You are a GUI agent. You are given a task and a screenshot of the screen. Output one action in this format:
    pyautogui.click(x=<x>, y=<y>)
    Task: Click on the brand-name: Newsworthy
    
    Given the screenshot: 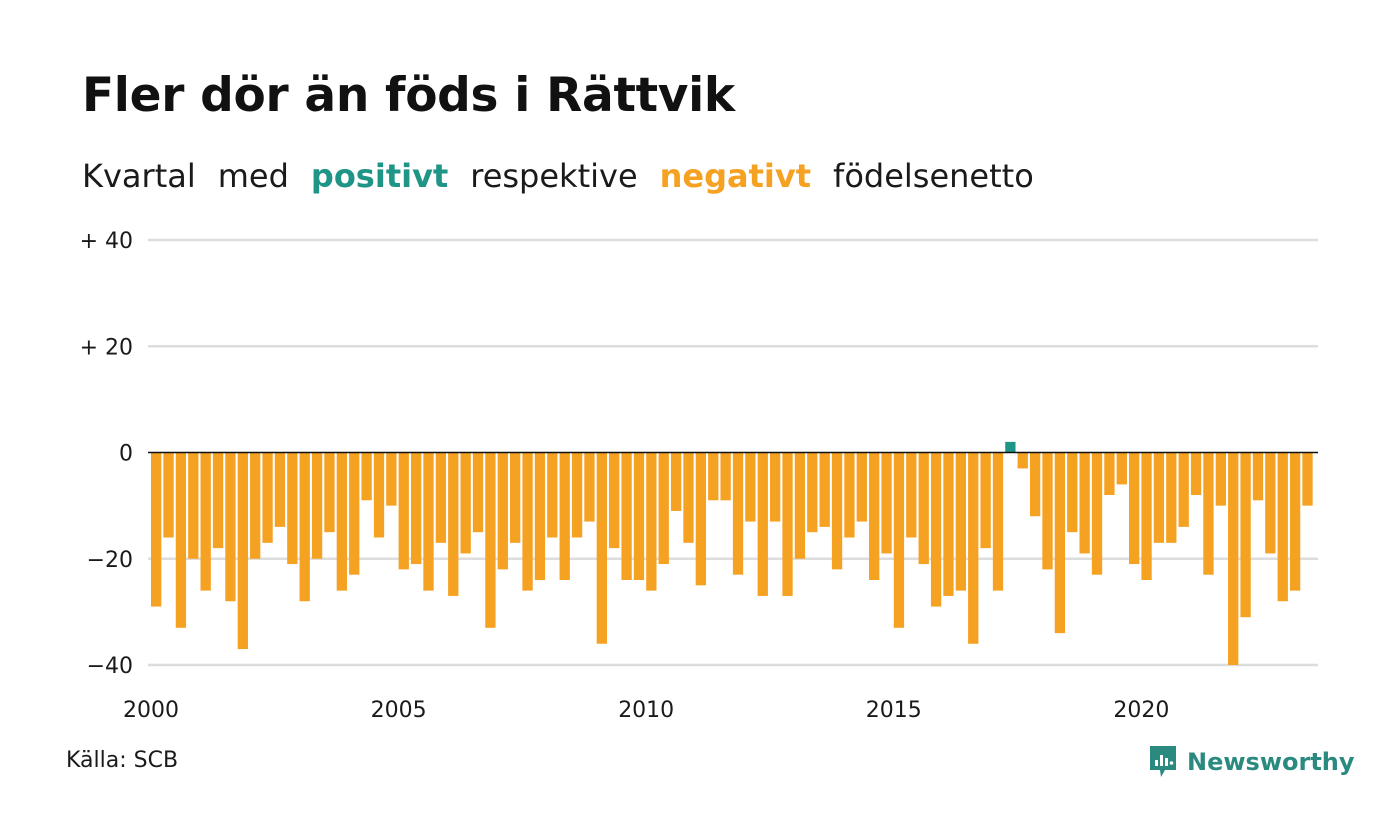 What is the action you would take?
    pyautogui.click(x=1271, y=762)
    